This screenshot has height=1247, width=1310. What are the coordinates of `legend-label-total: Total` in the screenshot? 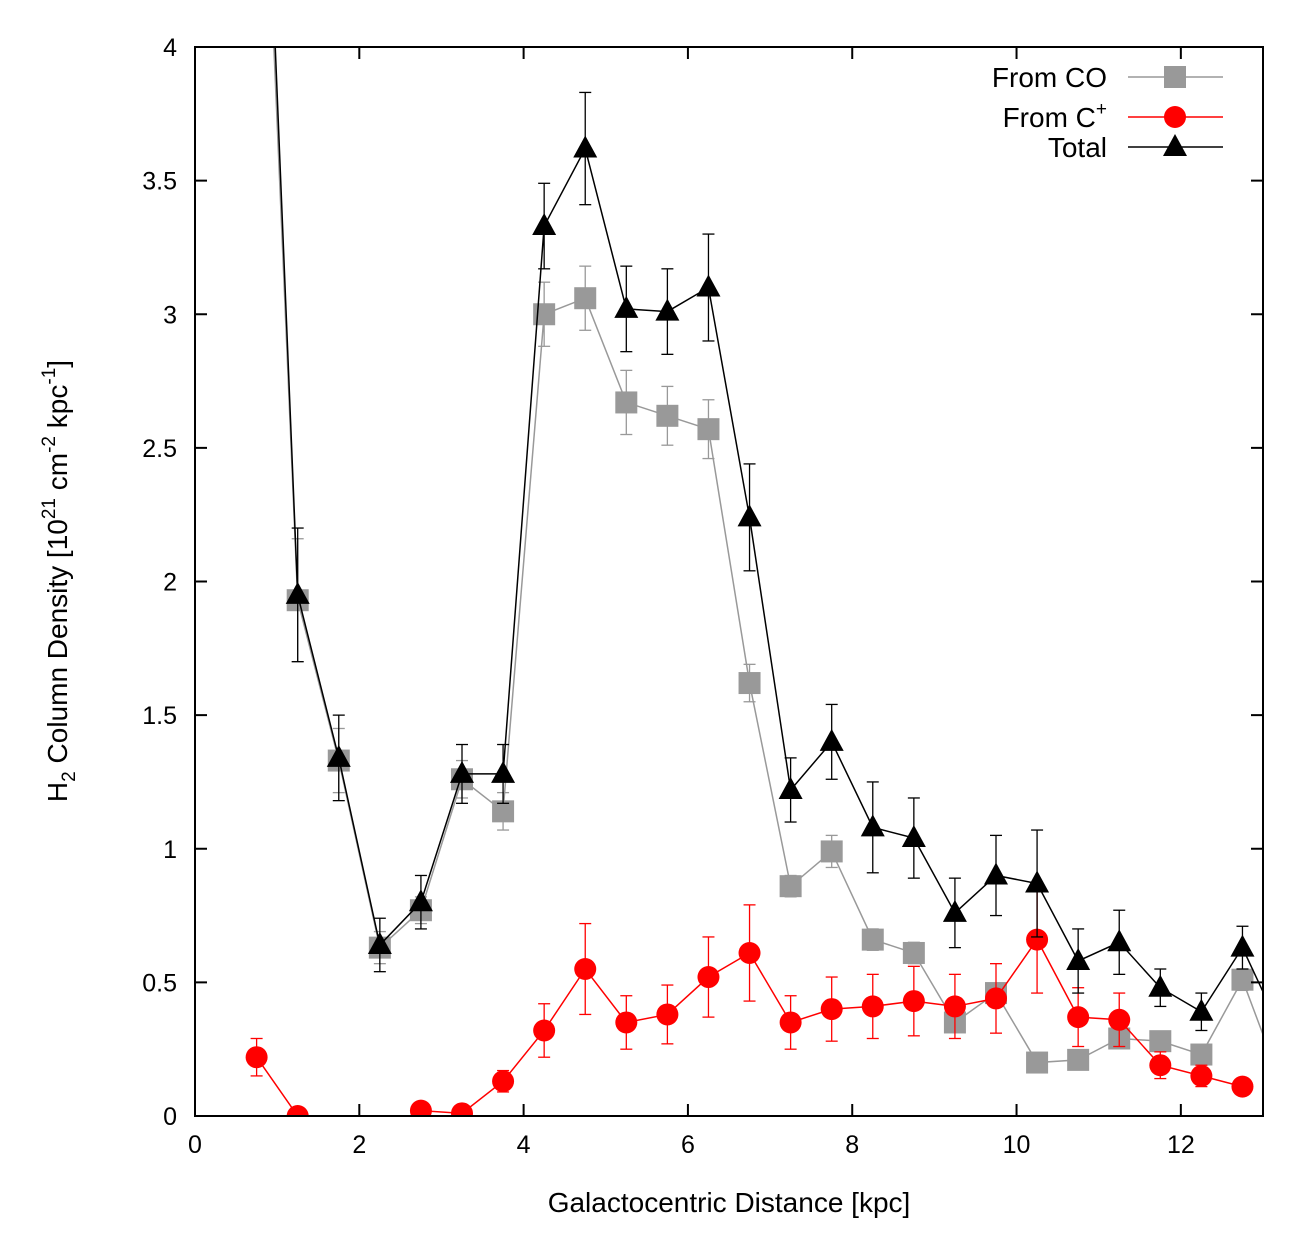 It's located at (1077, 147).